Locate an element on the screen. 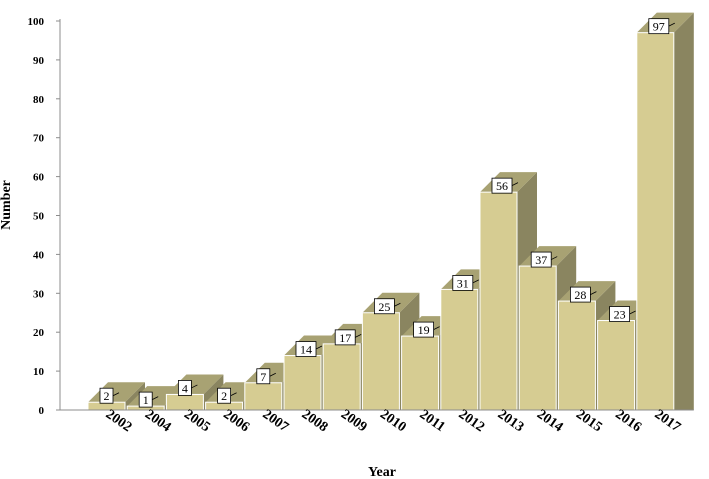 The image size is (709, 479). y-tick-label: 60 is located at coordinates (39, 178).